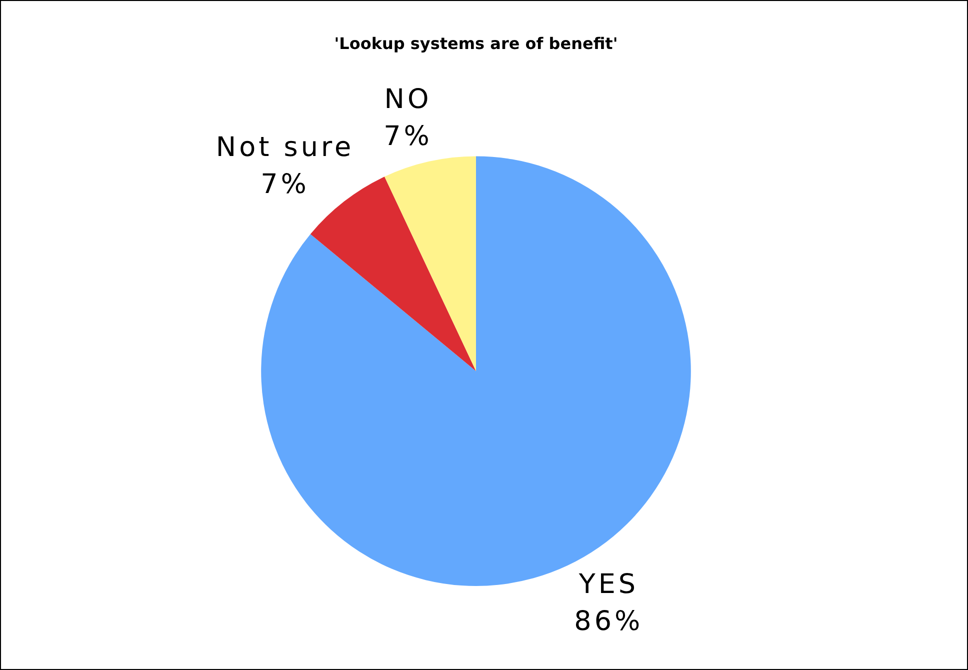 The width and height of the screenshot is (968, 670). I want to click on slice-label: Not sure, so click(285, 147).